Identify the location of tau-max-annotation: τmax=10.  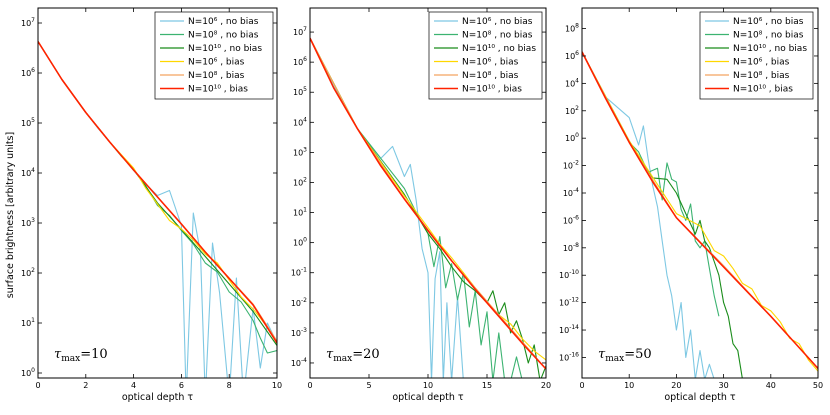
(81, 355).